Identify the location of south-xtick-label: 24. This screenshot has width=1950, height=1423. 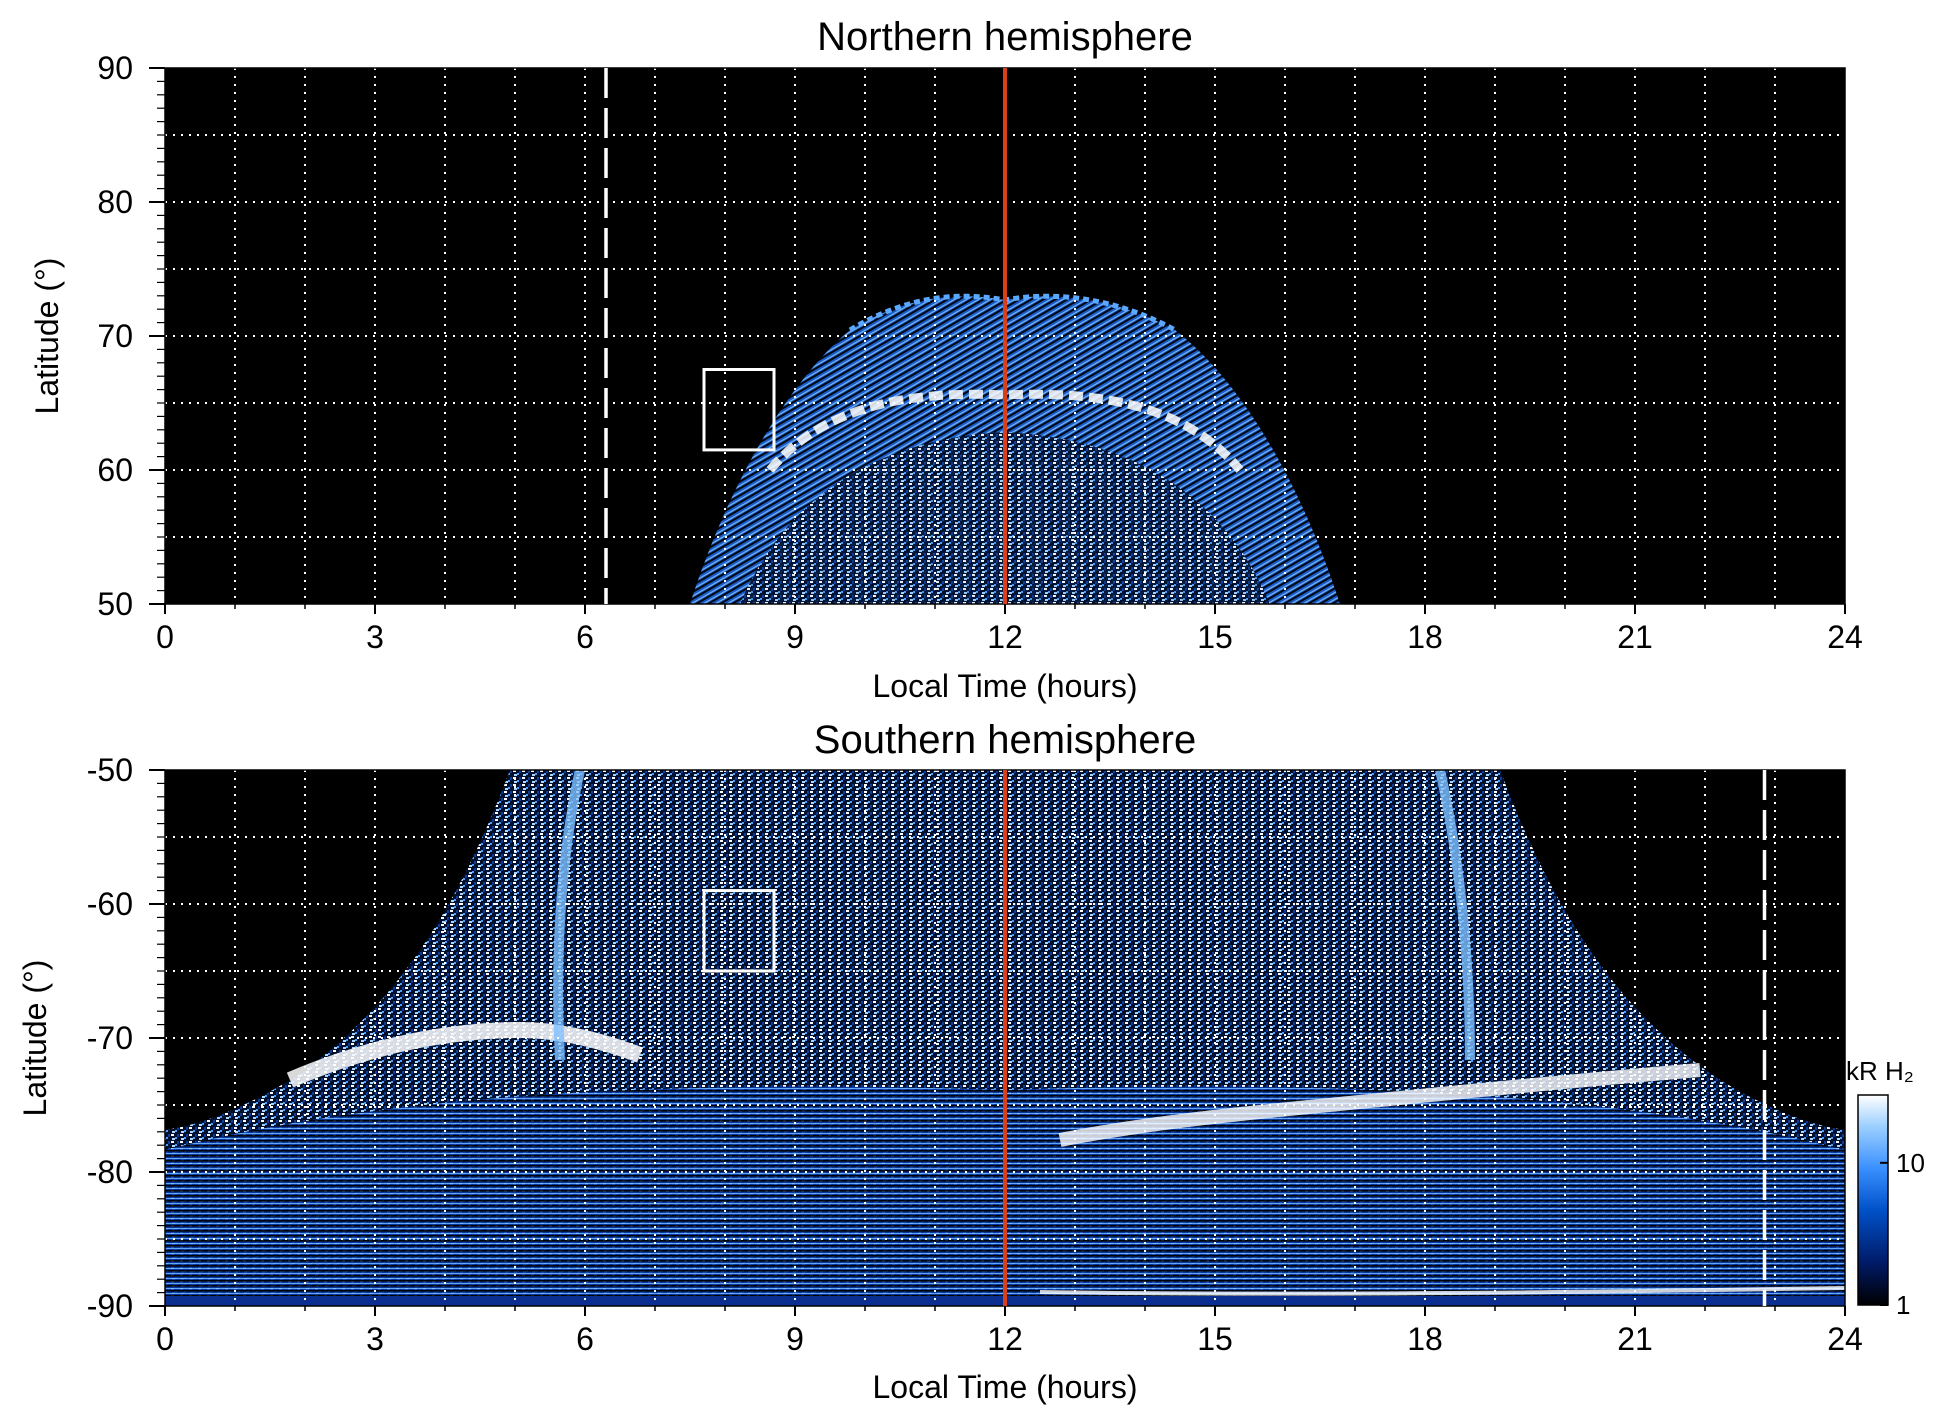
(1845, 1339).